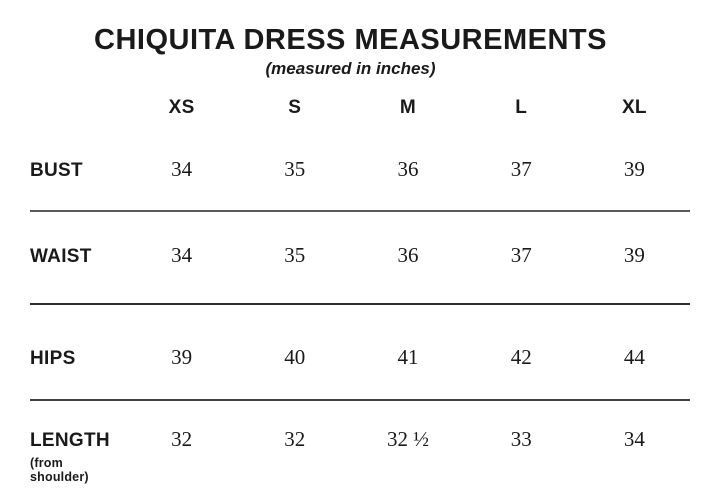 The height and width of the screenshot is (498, 701). Describe the element at coordinates (408, 357) in the screenshot. I see `hips-value-m: 41` at that location.